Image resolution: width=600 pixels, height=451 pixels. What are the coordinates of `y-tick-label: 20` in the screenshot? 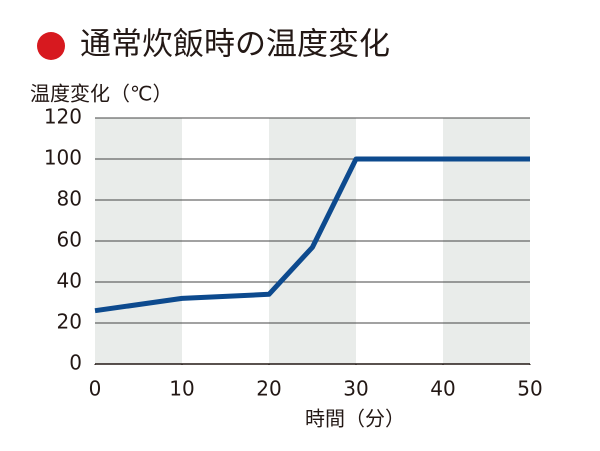 It's located at (69, 322).